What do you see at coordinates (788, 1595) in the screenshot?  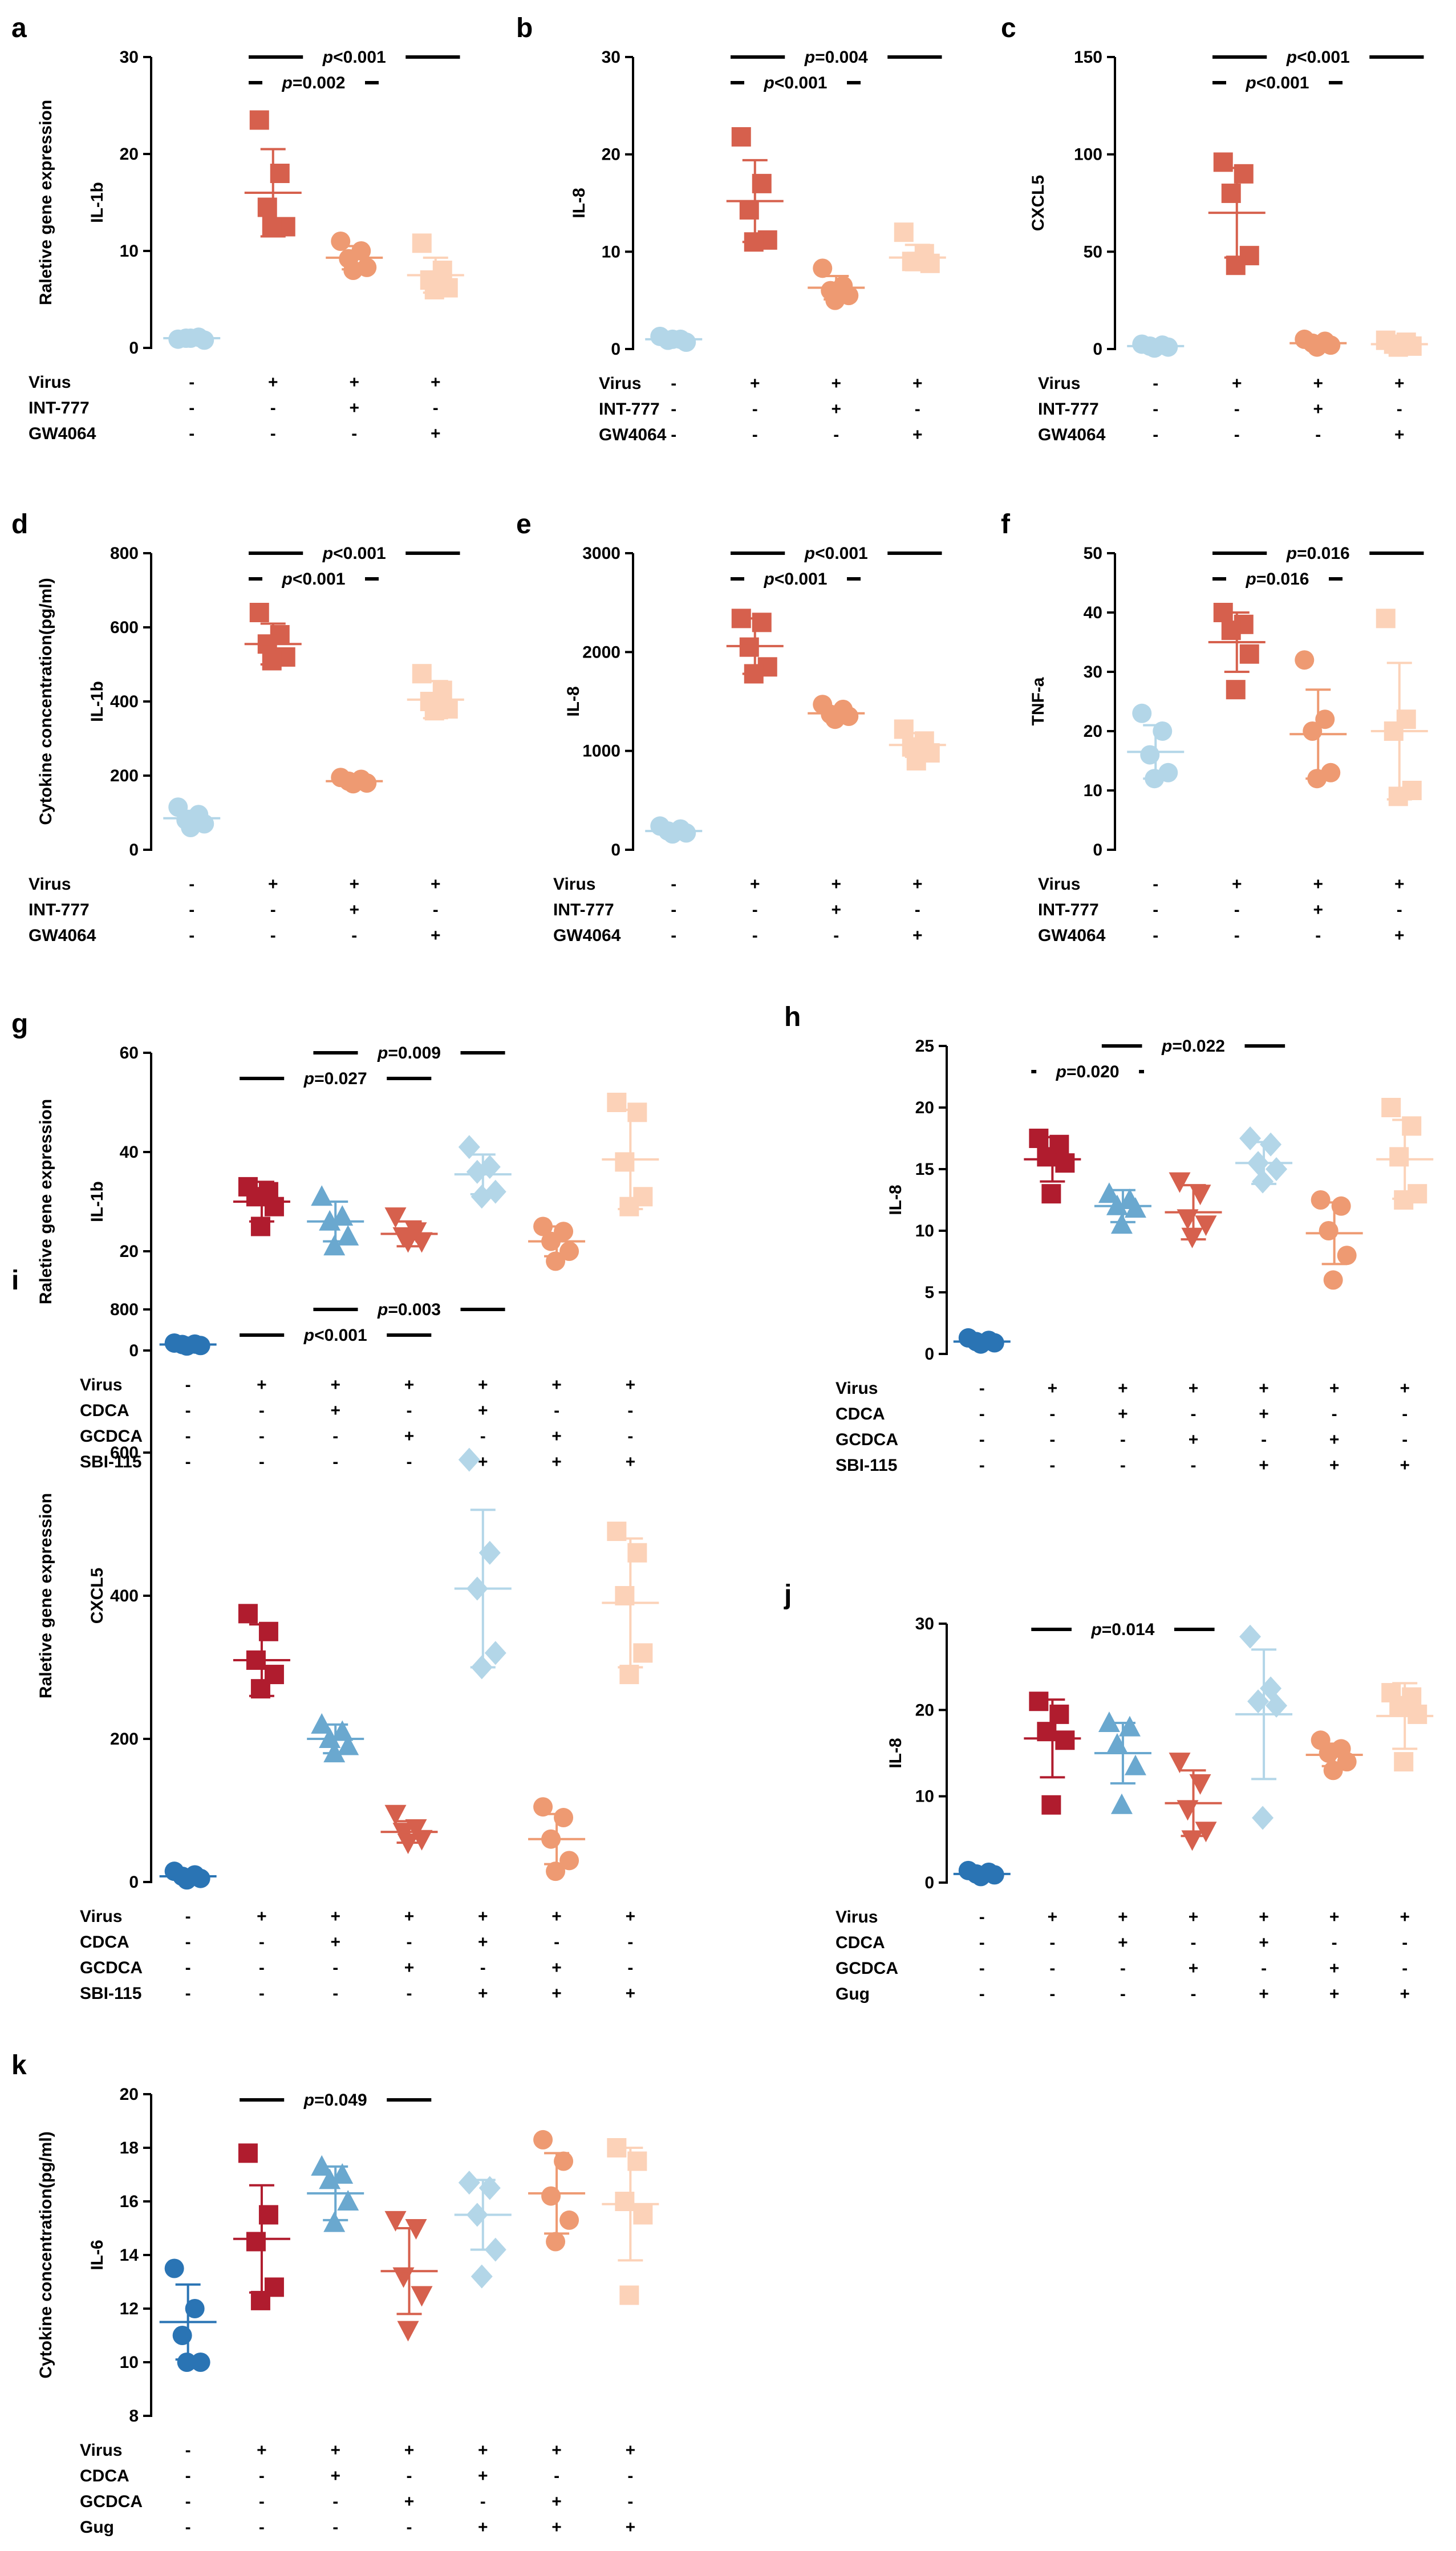 I see `panel-label: j` at bounding box center [788, 1595].